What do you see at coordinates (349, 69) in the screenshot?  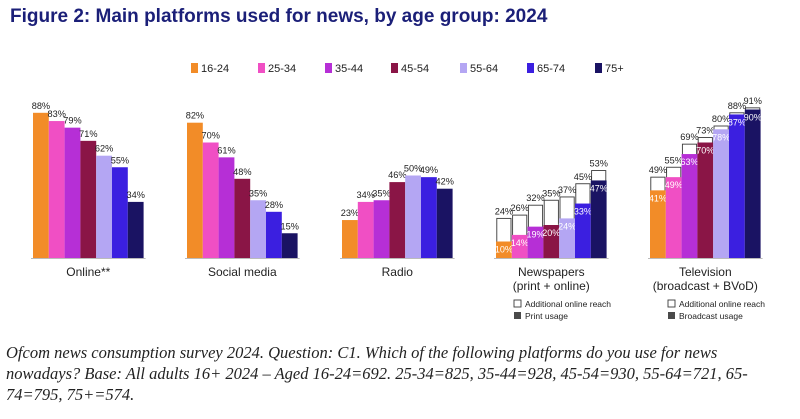 I see `legend-label: 35-44` at bounding box center [349, 69].